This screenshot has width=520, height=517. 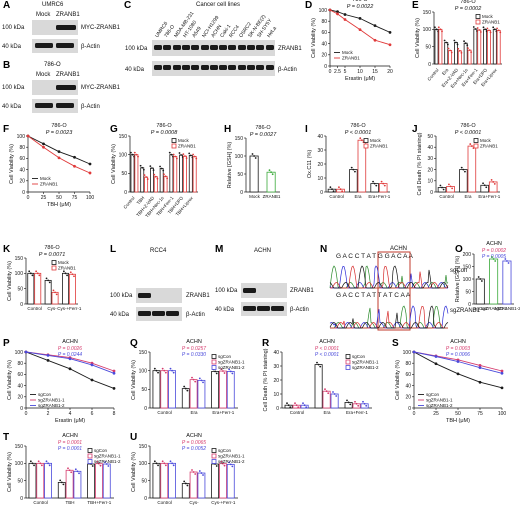 What do you see at coordinates (6, 437) in the screenshot?
I see `panel-letter-t: T` at bounding box center [6, 437].